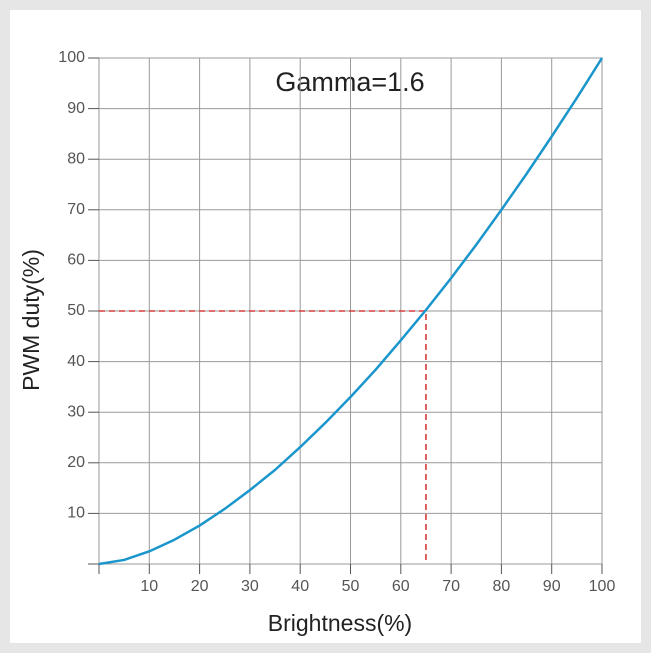 The width and height of the screenshot is (651, 653). What do you see at coordinates (149, 586) in the screenshot?
I see `x-tick-label: 10` at bounding box center [149, 586].